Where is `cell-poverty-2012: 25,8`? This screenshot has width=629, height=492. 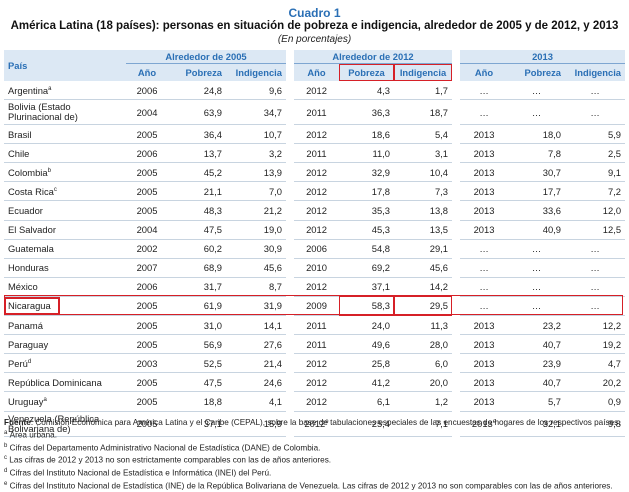 cell-poverty-2012: 25,8 is located at coordinates (366, 363).